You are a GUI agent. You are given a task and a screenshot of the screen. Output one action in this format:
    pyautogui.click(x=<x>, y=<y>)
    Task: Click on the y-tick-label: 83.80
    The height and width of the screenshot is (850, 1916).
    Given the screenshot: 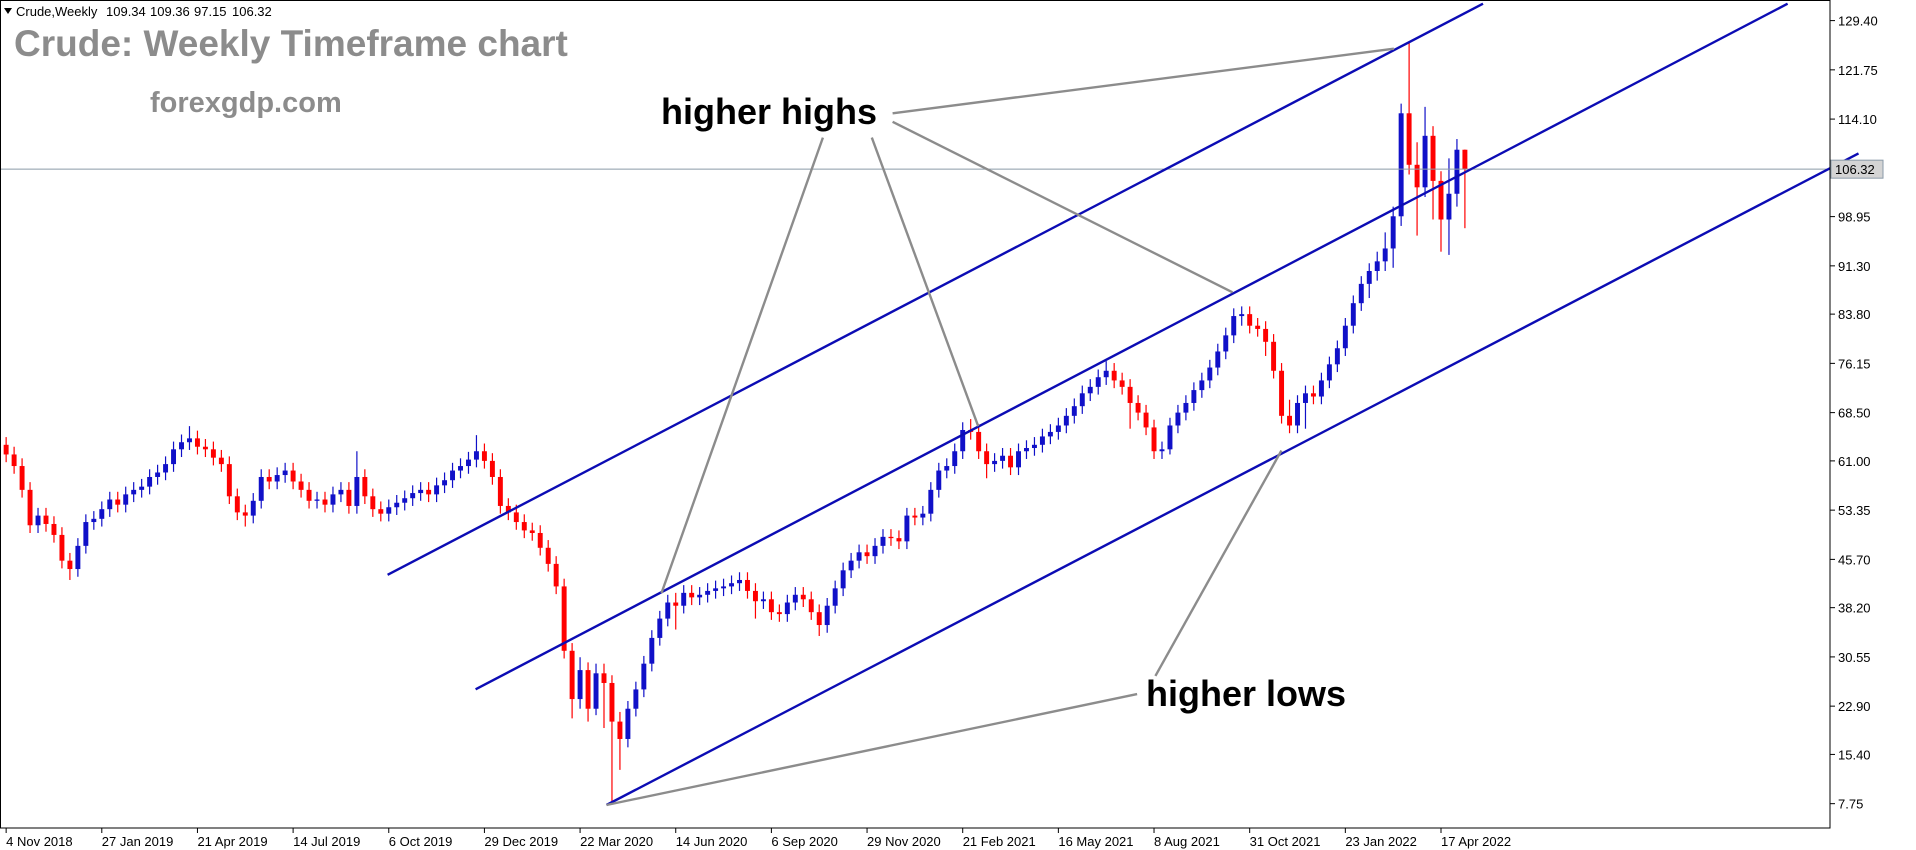 What is the action you would take?
    pyautogui.click(x=1854, y=314)
    